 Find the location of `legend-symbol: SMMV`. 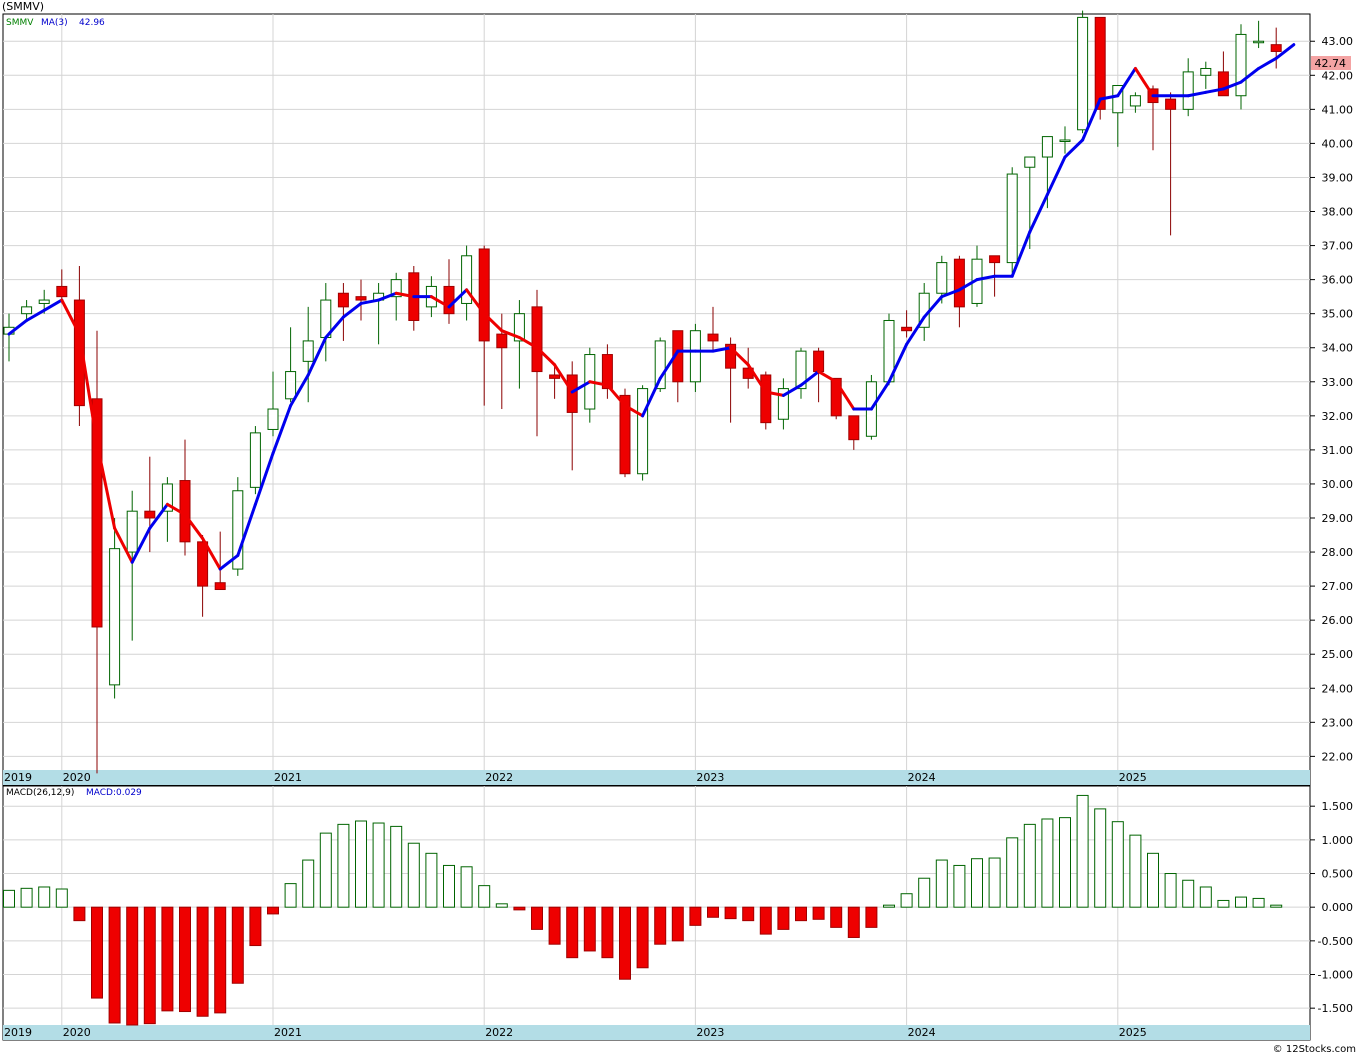

legend-symbol: SMMV is located at coordinates (20, 23).